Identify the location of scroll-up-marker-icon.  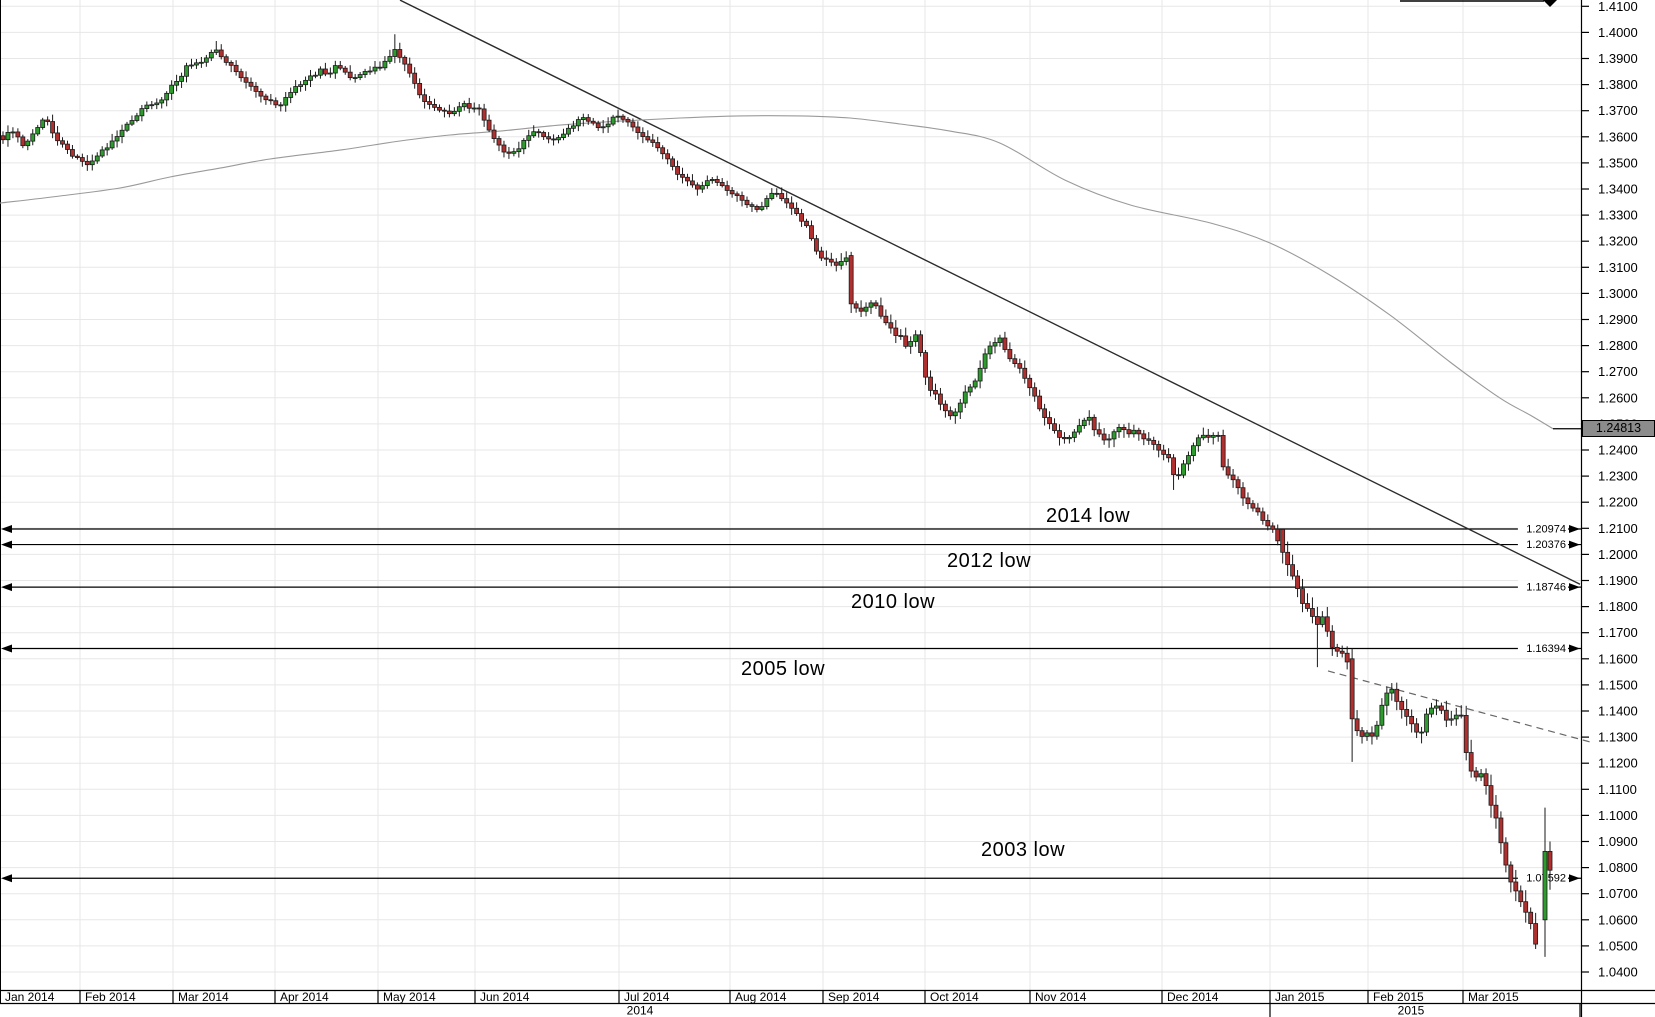
(1550, 3).